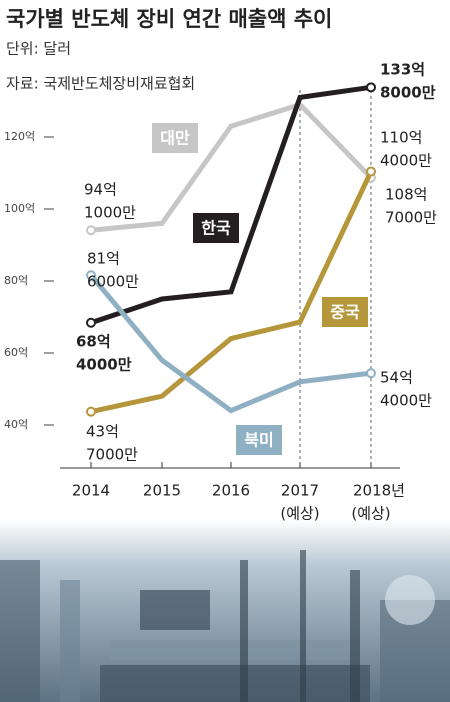  I want to click on value-label: 108억, so click(406, 195).